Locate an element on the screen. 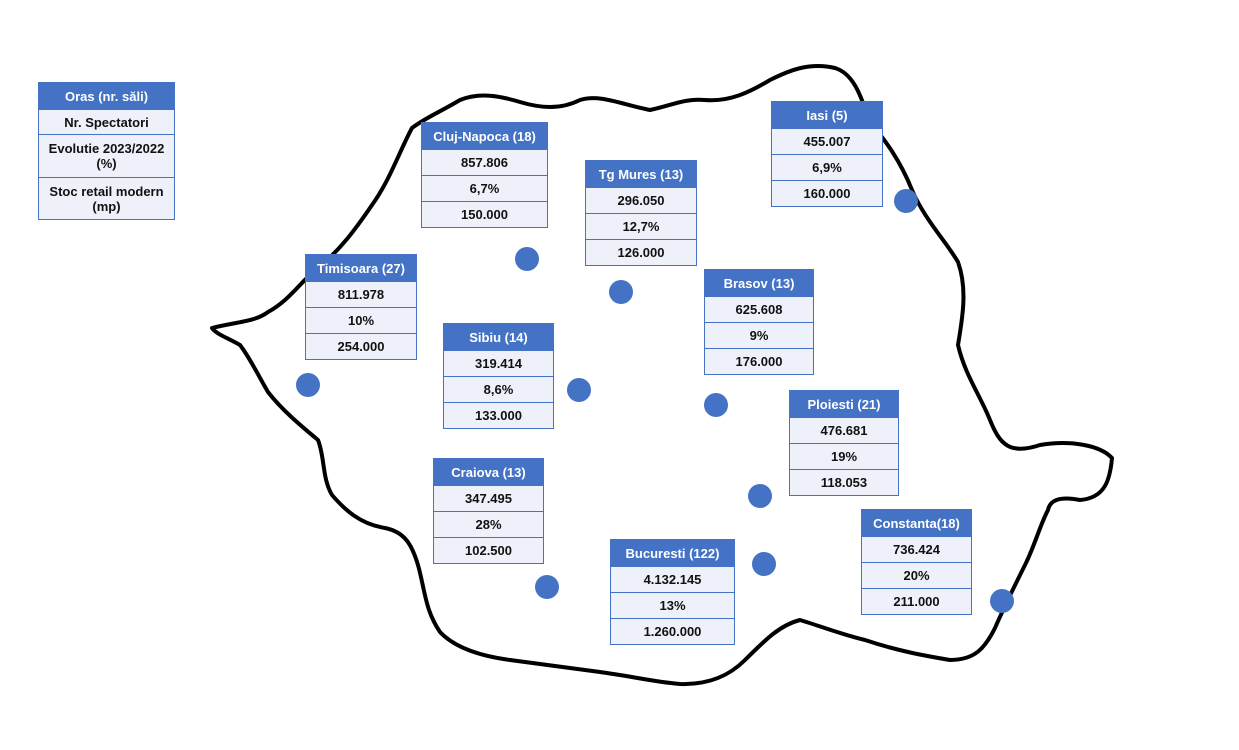 This screenshot has width=1239, height=750. city-box: Constanta(18) 736.424 20% 211.000 is located at coordinates (916, 562).